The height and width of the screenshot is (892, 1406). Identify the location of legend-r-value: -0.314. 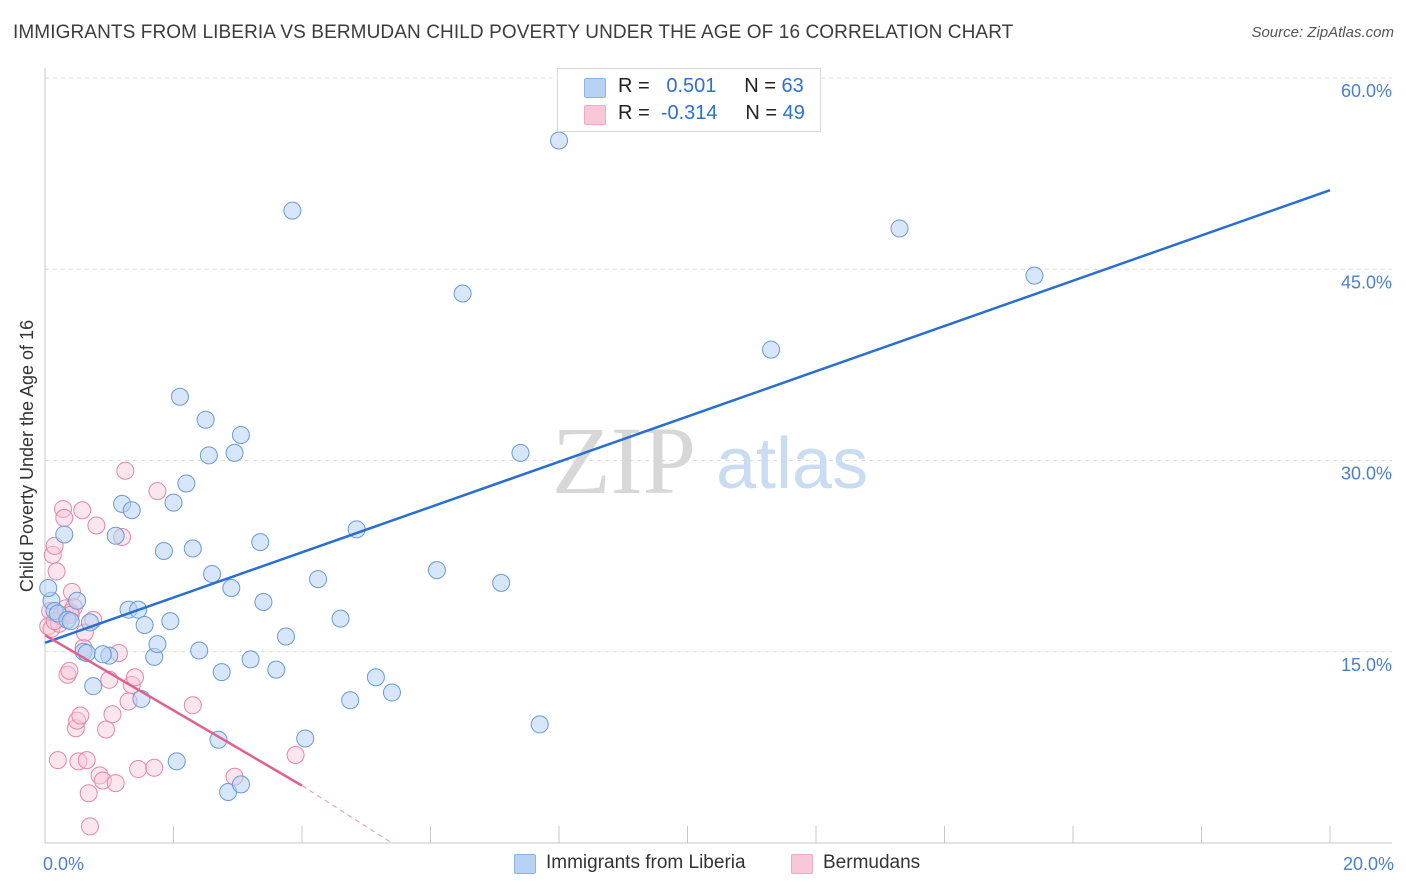
(689, 113).